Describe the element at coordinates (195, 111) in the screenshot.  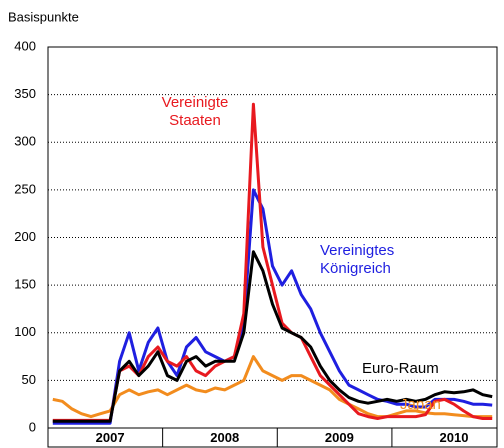
I see `series-label: Vereinigte Staaten` at that location.